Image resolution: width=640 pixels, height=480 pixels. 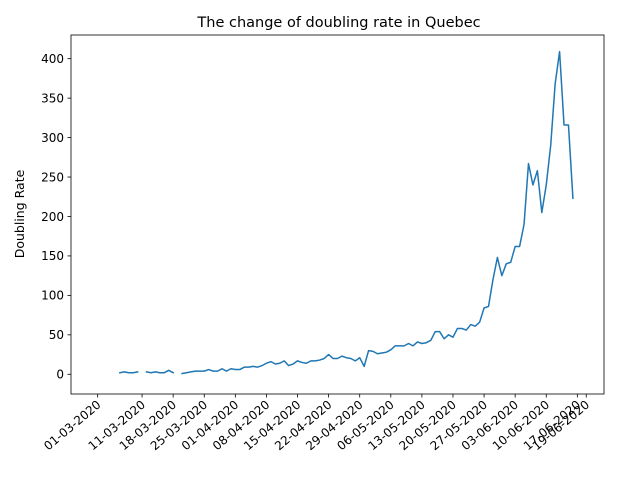 I want to click on y-tick-label: 350, so click(x=52, y=98).